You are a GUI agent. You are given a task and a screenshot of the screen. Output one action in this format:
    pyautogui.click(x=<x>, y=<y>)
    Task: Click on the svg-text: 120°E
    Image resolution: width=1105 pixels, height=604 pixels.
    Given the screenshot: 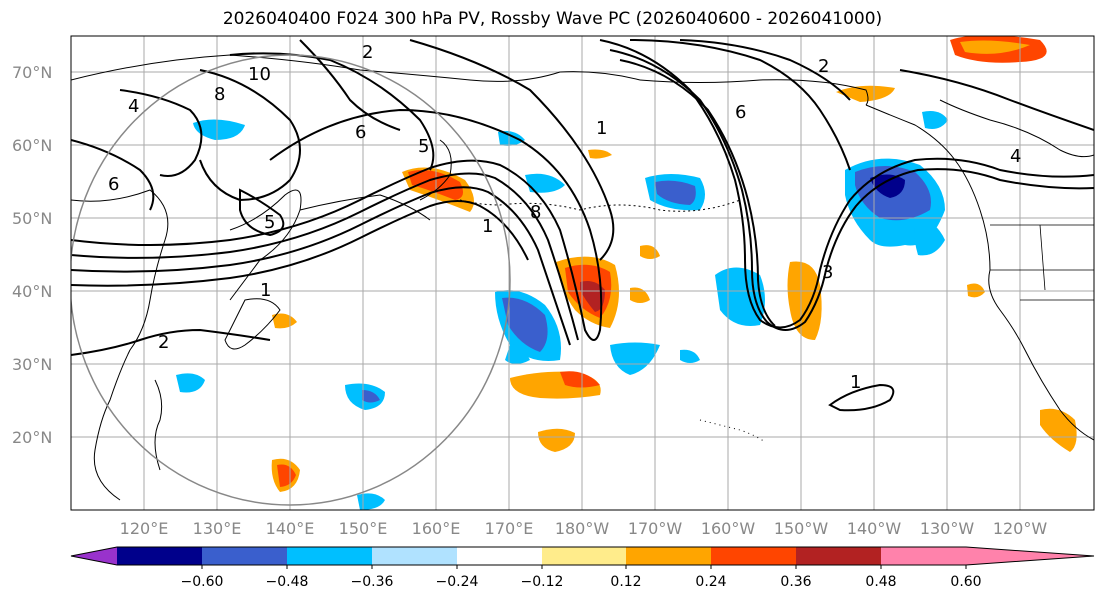 What is the action you would take?
    pyautogui.click(x=144, y=528)
    